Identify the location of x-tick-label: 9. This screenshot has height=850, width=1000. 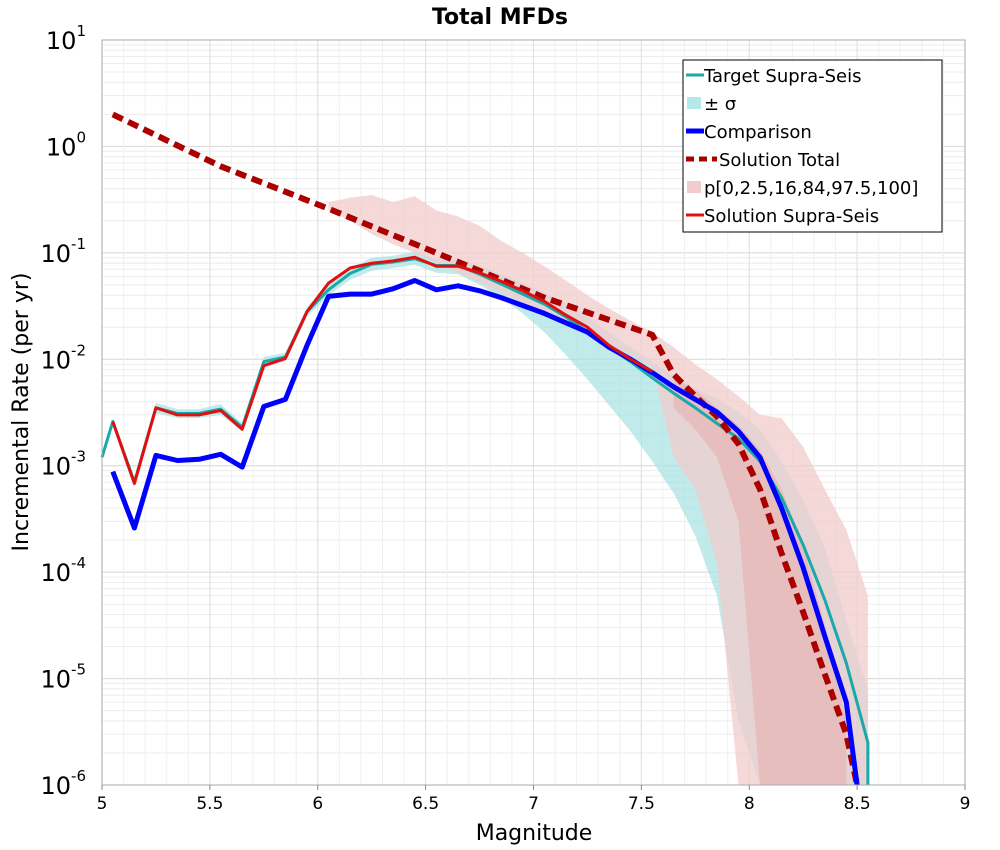
(965, 804).